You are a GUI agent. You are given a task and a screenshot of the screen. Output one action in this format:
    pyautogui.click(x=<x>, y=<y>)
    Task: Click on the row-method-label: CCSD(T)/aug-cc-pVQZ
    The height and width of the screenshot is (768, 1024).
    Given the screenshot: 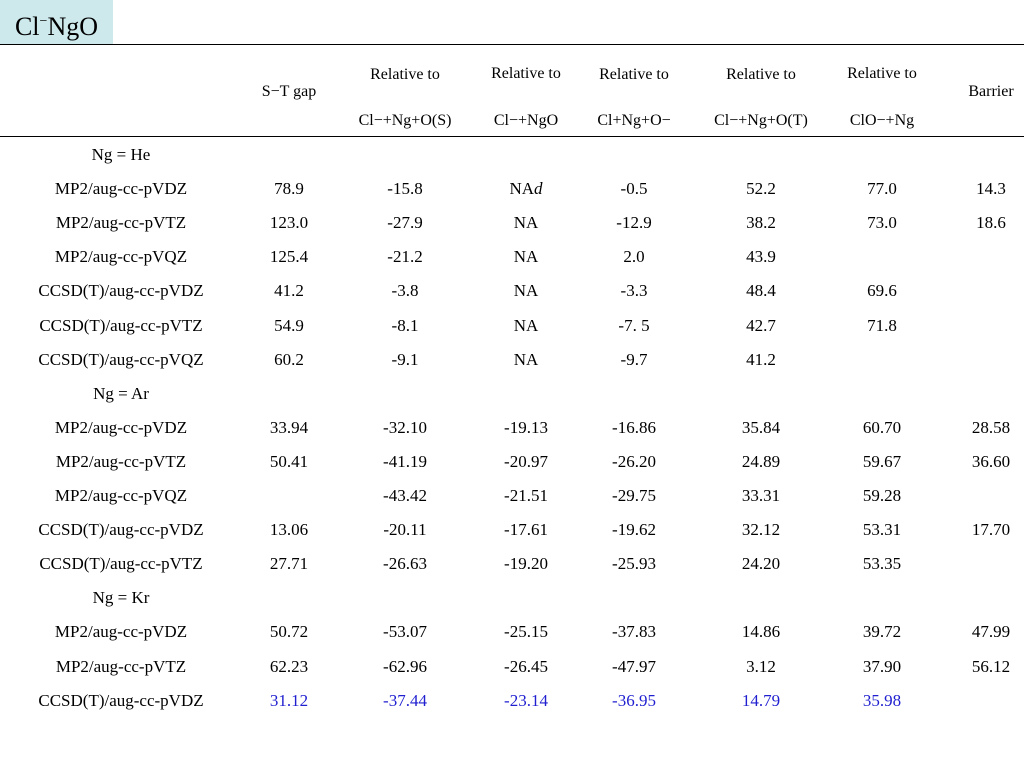 What is the action you would take?
    pyautogui.click(x=121, y=359)
    